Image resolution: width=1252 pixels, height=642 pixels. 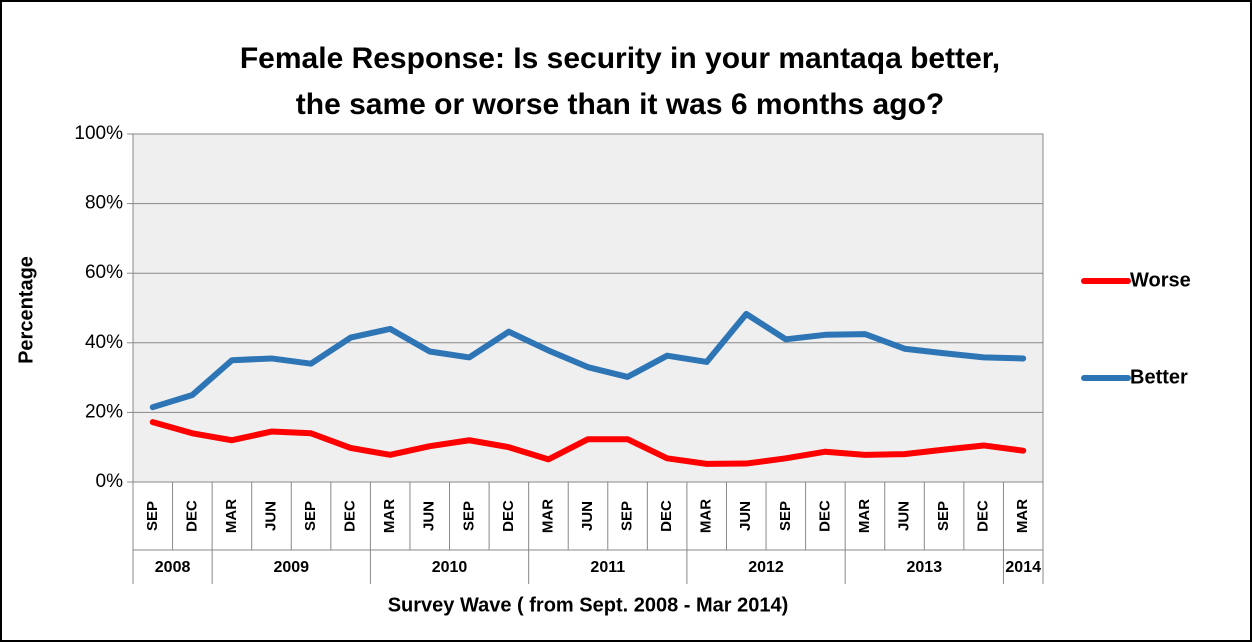 I want to click on y-tick-label: 40%, so click(x=104, y=342).